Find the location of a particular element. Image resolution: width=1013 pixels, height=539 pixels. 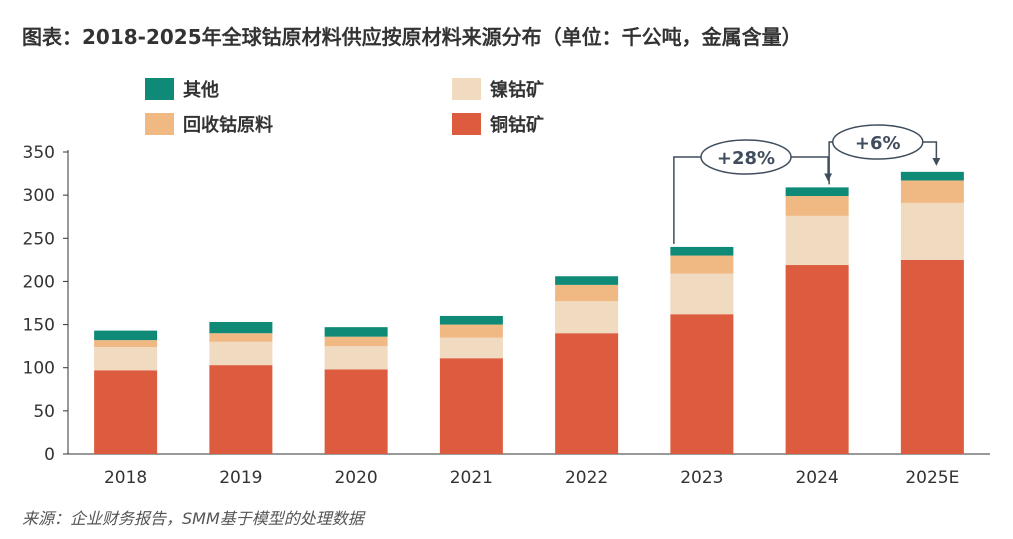

bar-stack-2018 is located at coordinates (126, 392).